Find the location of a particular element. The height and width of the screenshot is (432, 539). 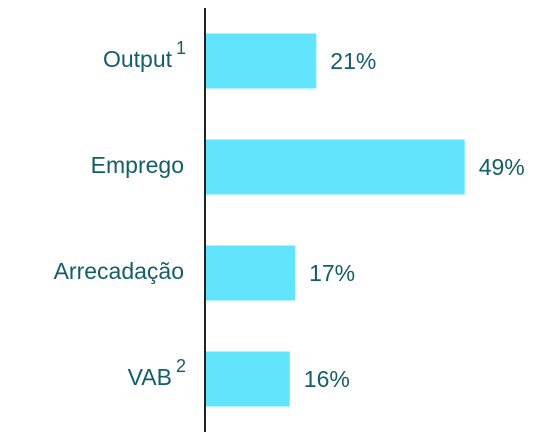

category-note: 1 is located at coordinates (181, 48).